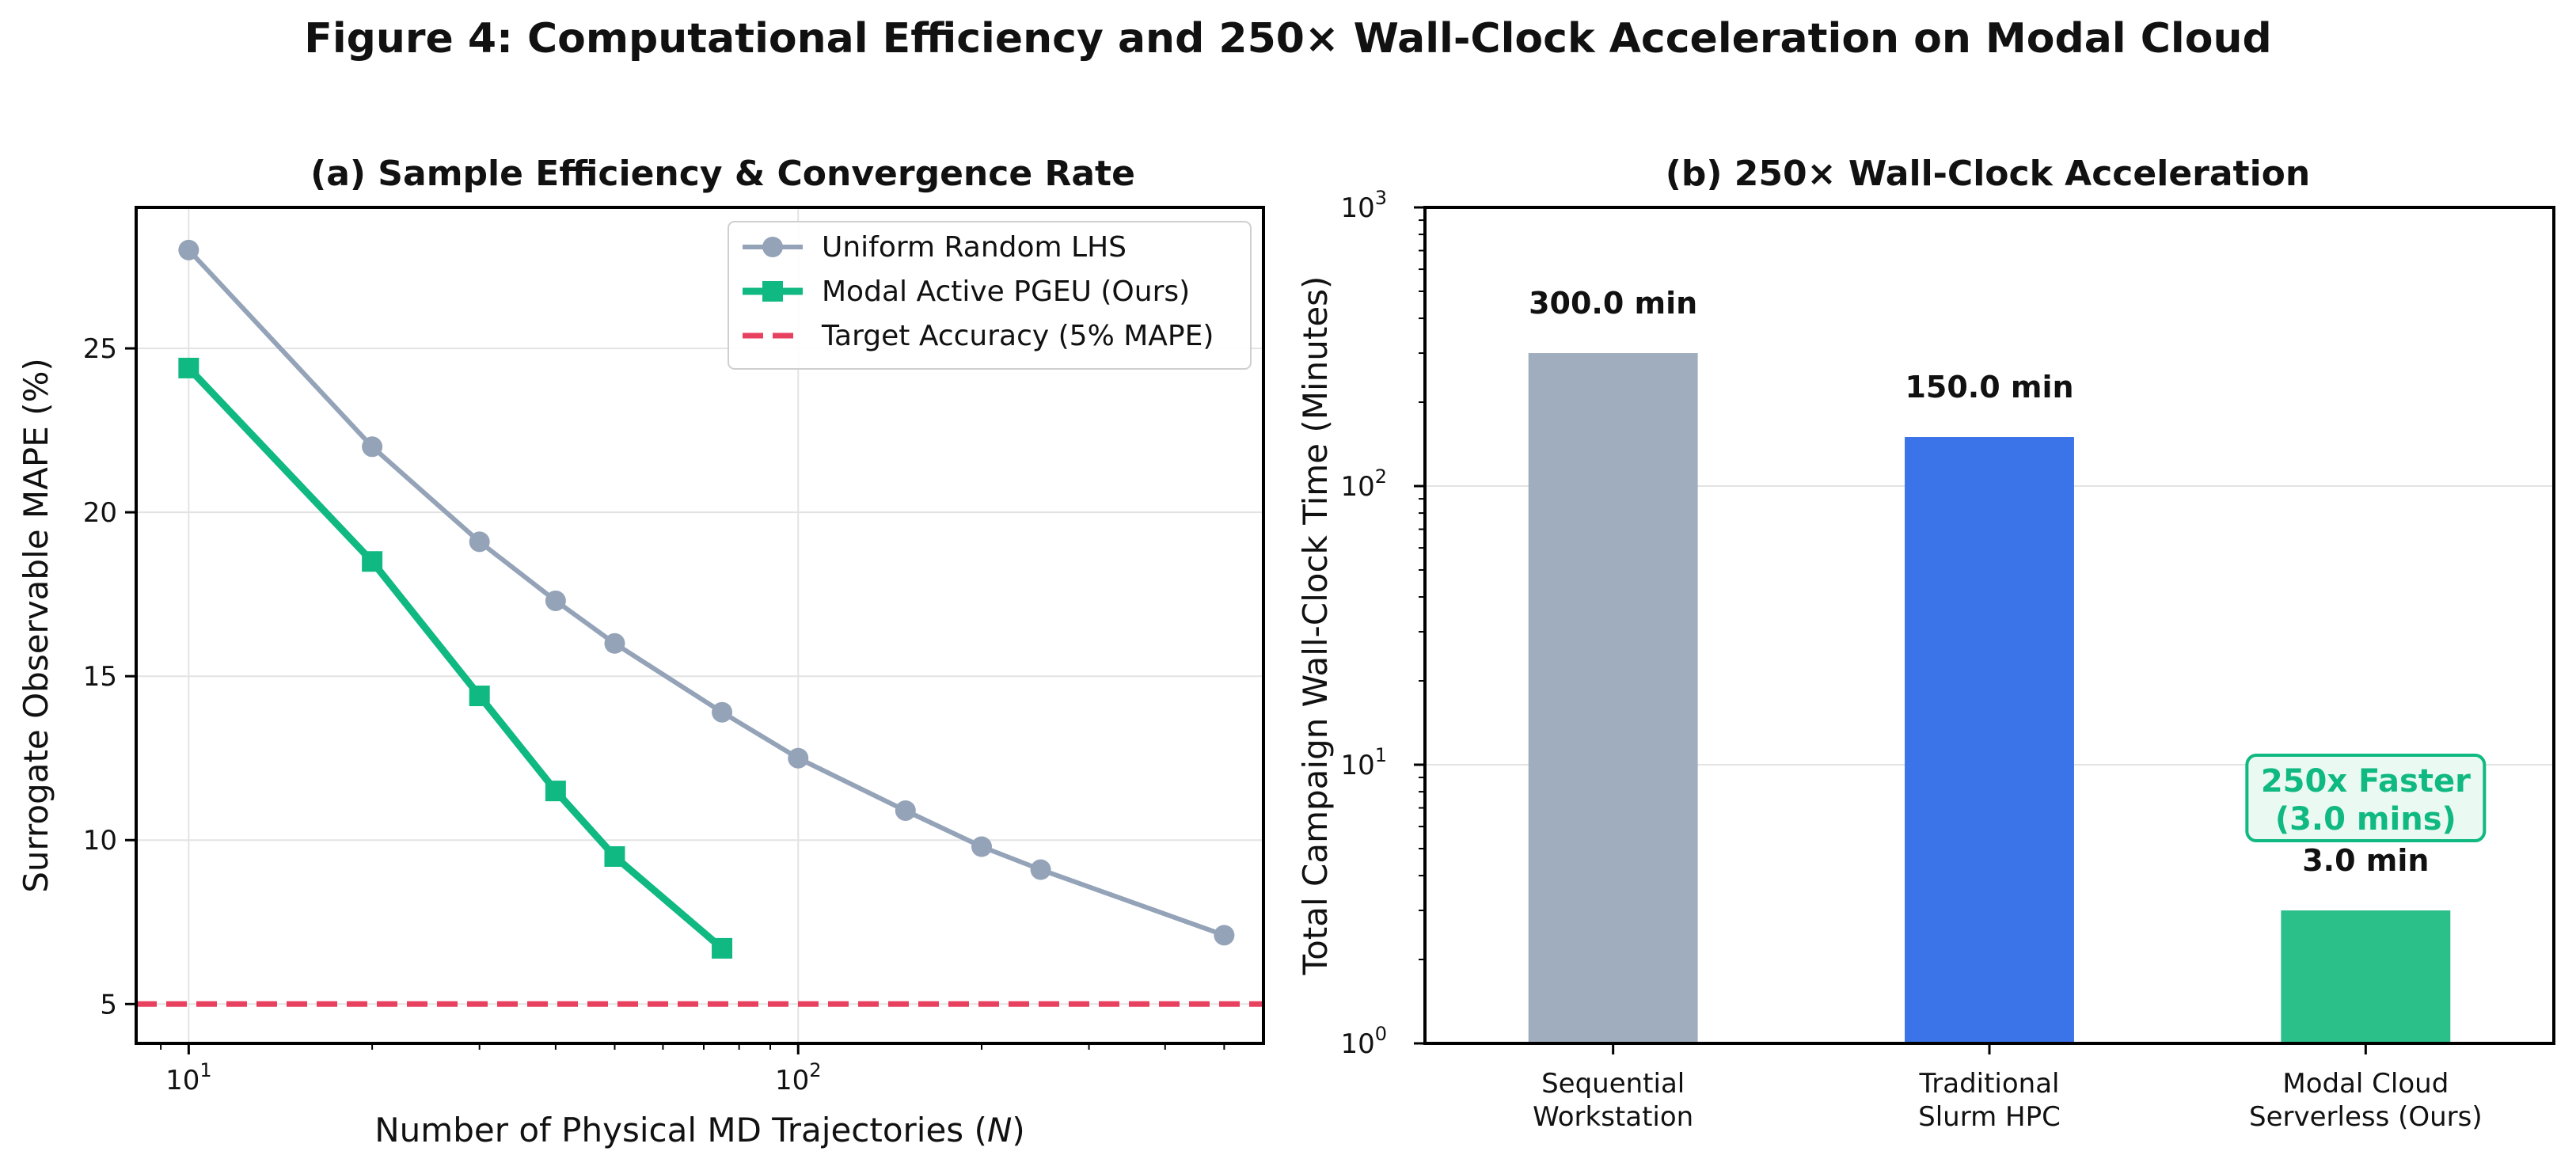 This screenshot has height=1174, width=2576. I want to click on category-label-line1: Traditional, so click(1989, 1084).